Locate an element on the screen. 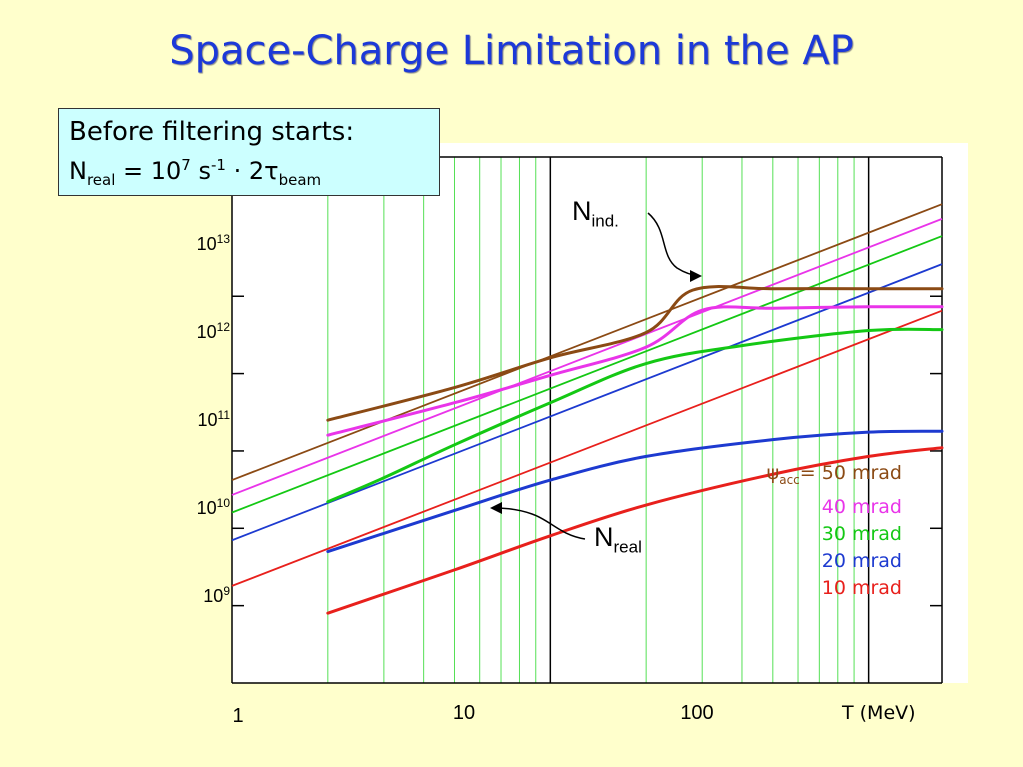  n-real-curve-50-mrad is located at coordinates (635, 353).